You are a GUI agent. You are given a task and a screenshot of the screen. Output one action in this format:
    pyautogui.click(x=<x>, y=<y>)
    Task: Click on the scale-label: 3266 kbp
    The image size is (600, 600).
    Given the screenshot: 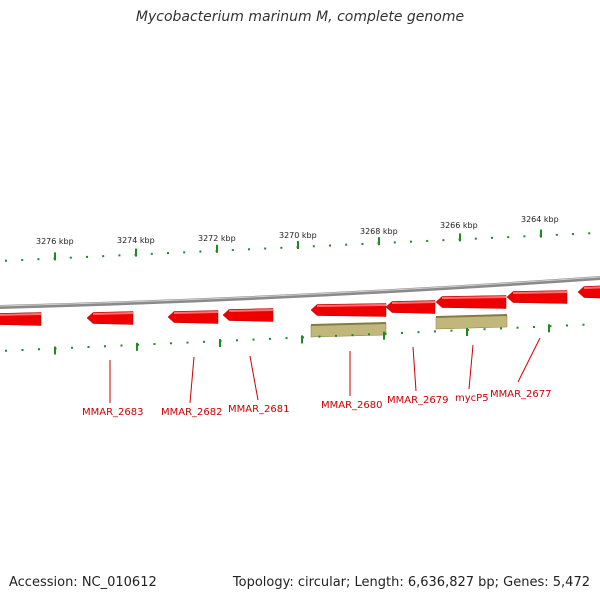 What is the action you would take?
    pyautogui.click(x=459, y=225)
    